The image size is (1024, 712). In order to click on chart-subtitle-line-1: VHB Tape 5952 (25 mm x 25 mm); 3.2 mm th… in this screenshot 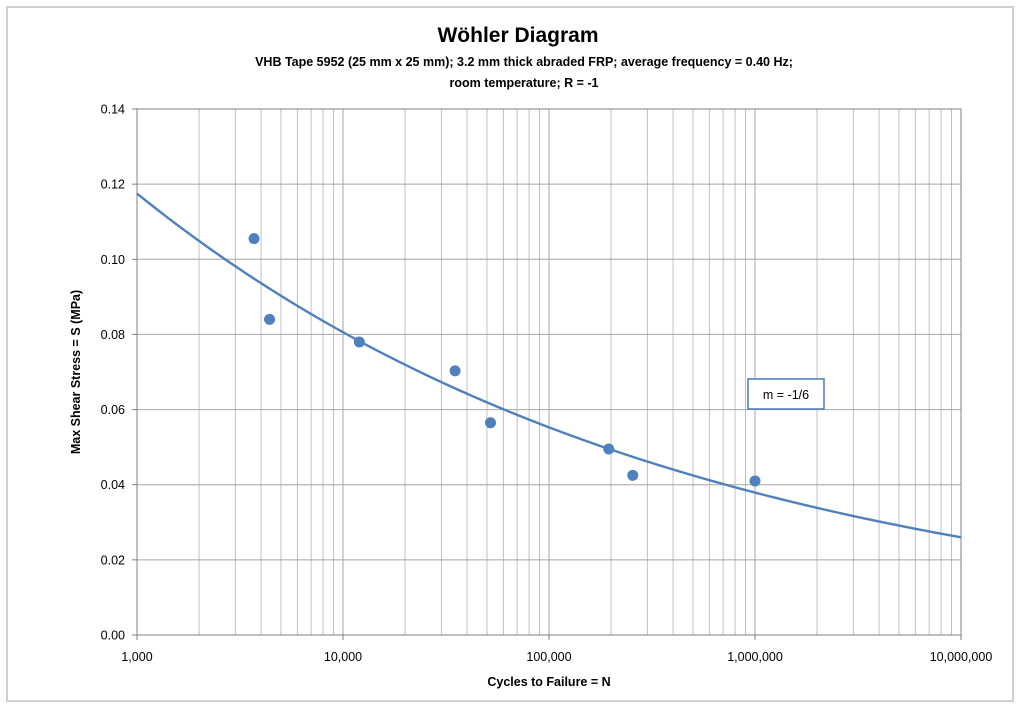, I will do `click(524, 62)`.